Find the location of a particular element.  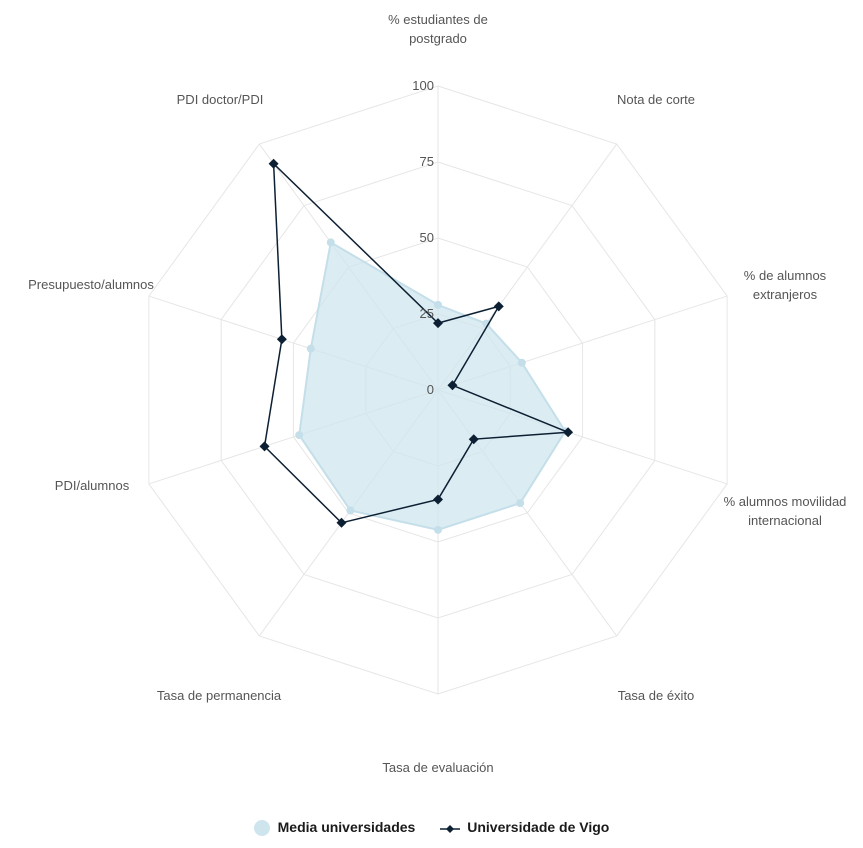

category-label: % alumnos movilidad internacional is located at coordinates (785, 511).